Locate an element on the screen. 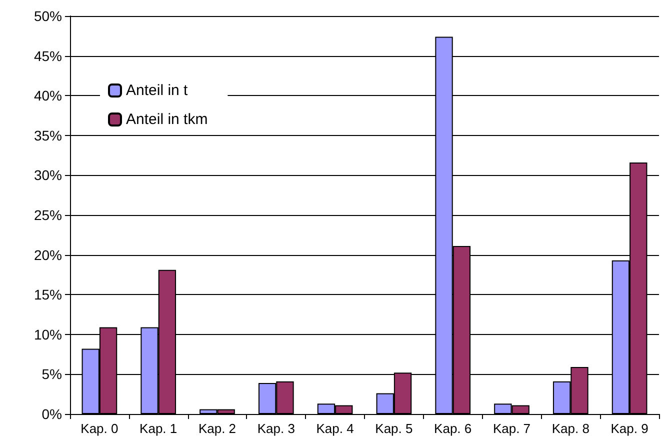 The width and height of the screenshot is (661, 447). x-tick-label: Kap. 0 is located at coordinates (99, 428).